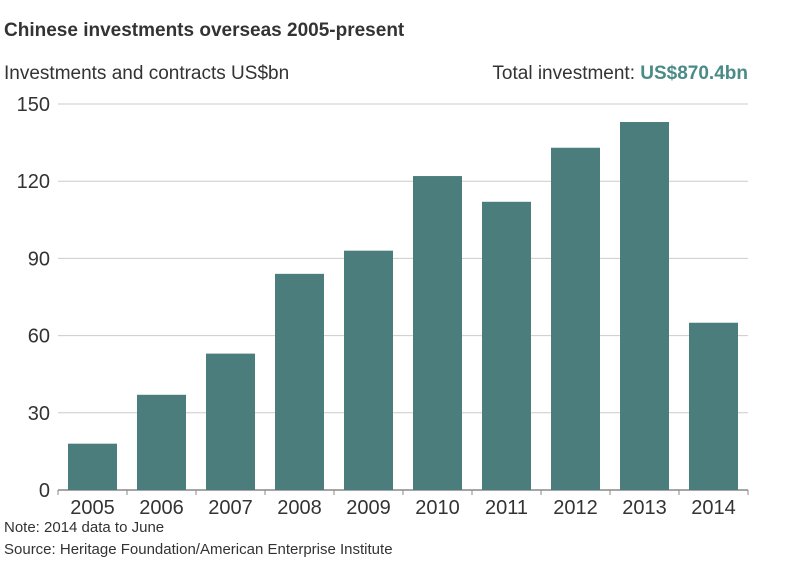 The height and width of the screenshot is (566, 800). Describe the element at coordinates (39, 337) in the screenshot. I see `y-tick-label: 60` at that location.